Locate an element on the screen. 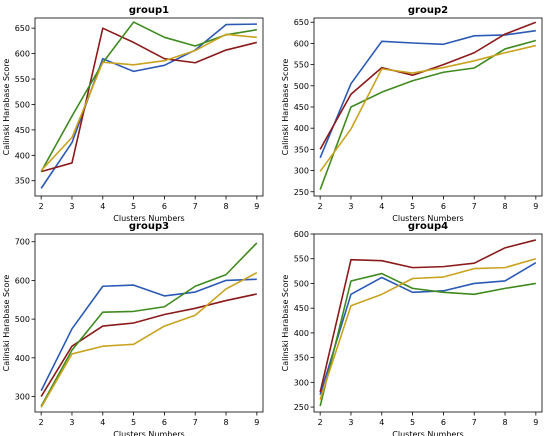  chart-title: group2 is located at coordinates (428, 10).